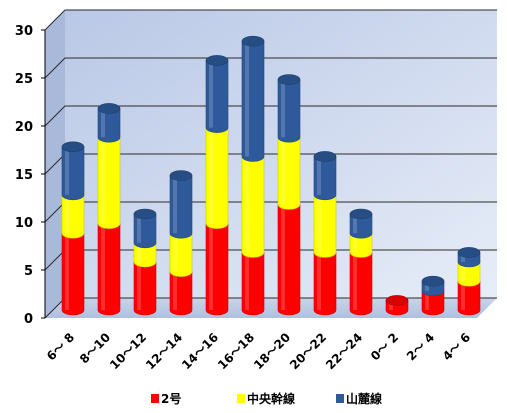 This screenshot has width=507, height=413. I want to click on y-tick-label: 30, so click(24, 31).